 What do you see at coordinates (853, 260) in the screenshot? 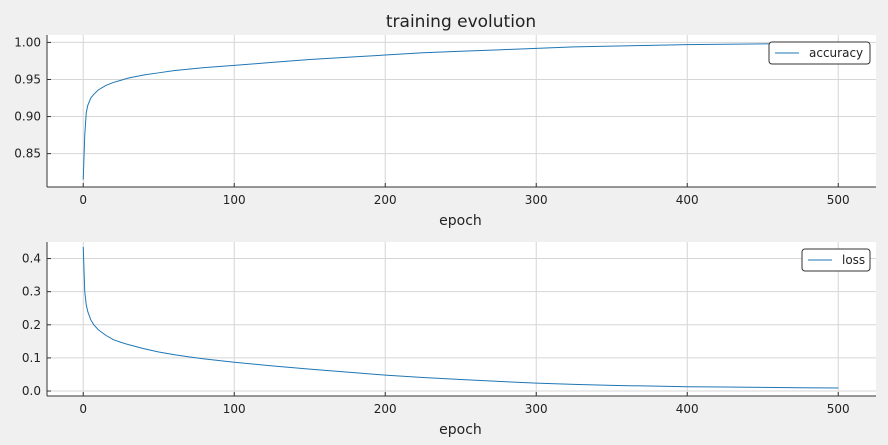
I see `legend-label: loss` at bounding box center [853, 260].